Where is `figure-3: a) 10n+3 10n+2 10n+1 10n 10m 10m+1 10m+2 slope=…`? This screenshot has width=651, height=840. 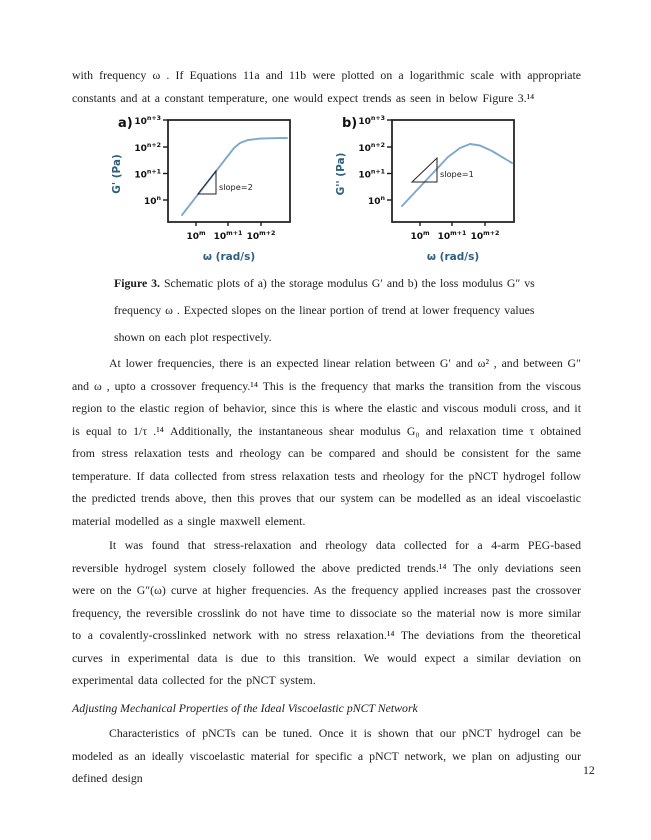
figure-3: a) 10n+3 10n+2 10n+1 10n 10m 10m+1 10m+2 slope=… is located at coordinates (324, 193).